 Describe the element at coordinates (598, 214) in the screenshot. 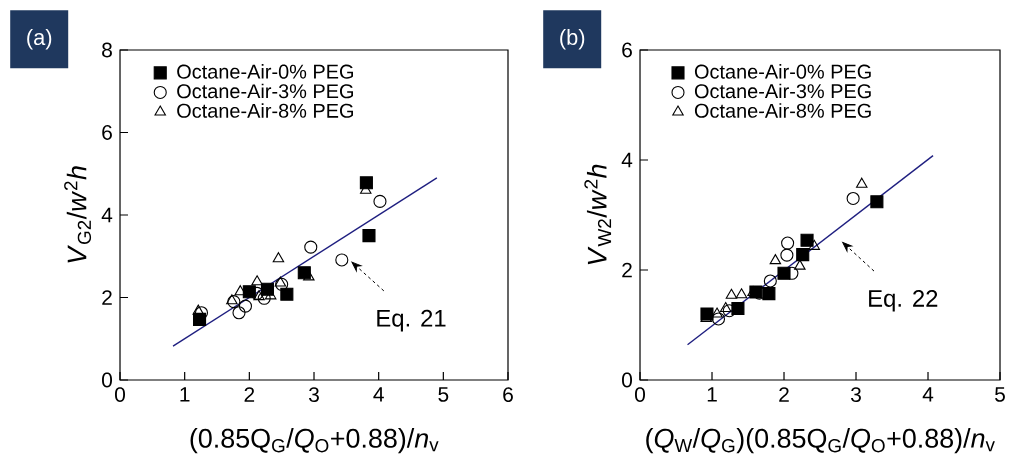

I see `y-axis-title: V$_{W2}$/w$^{2}$h` at that location.